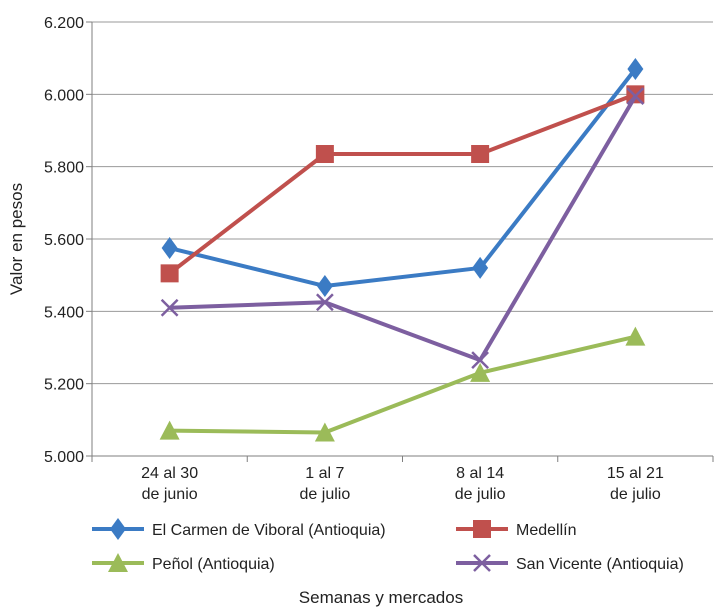  I want to click on y-tick-label: 5.600, so click(64, 240).